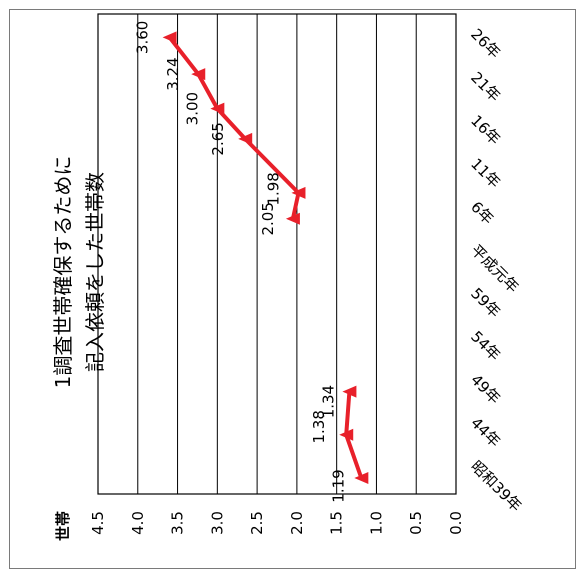 The width and height of the screenshot is (588, 578). I want to click on x-tick-label: 16年, so click(485, 130).